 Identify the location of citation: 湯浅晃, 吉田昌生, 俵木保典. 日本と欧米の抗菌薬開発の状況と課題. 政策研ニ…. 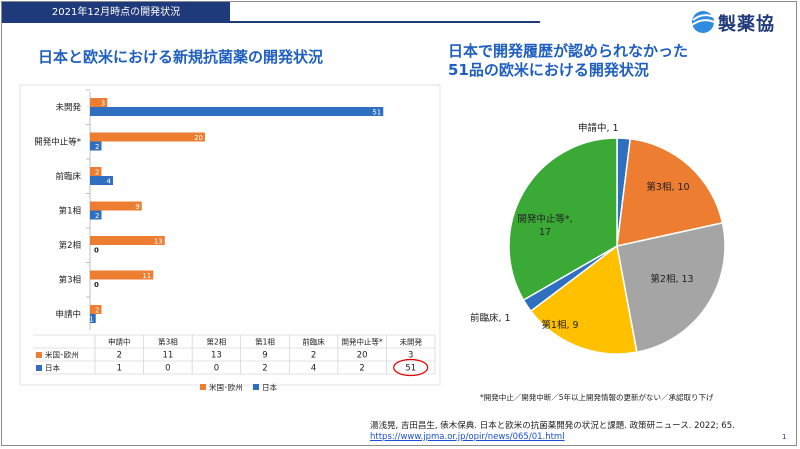
(552, 426).